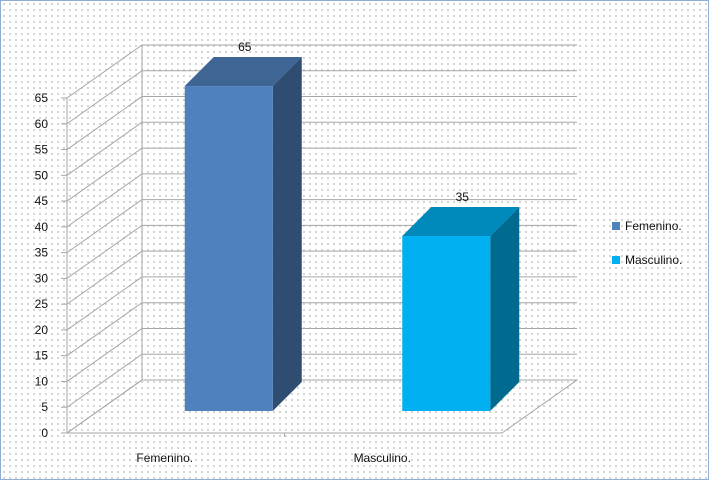 The width and height of the screenshot is (709, 480). Describe the element at coordinates (382, 458) in the screenshot. I see `x-category-label: Masculino.` at that location.